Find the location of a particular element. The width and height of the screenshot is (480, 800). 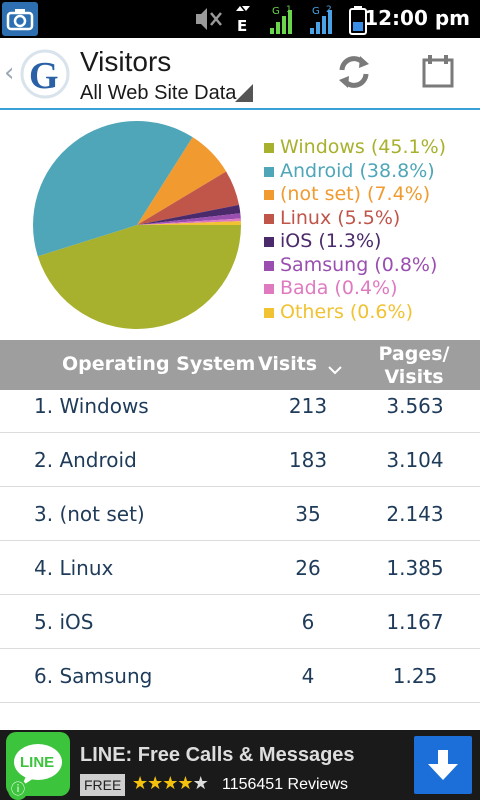

legend-item: iOS (1.3%) is located at coordinates (372, 242).